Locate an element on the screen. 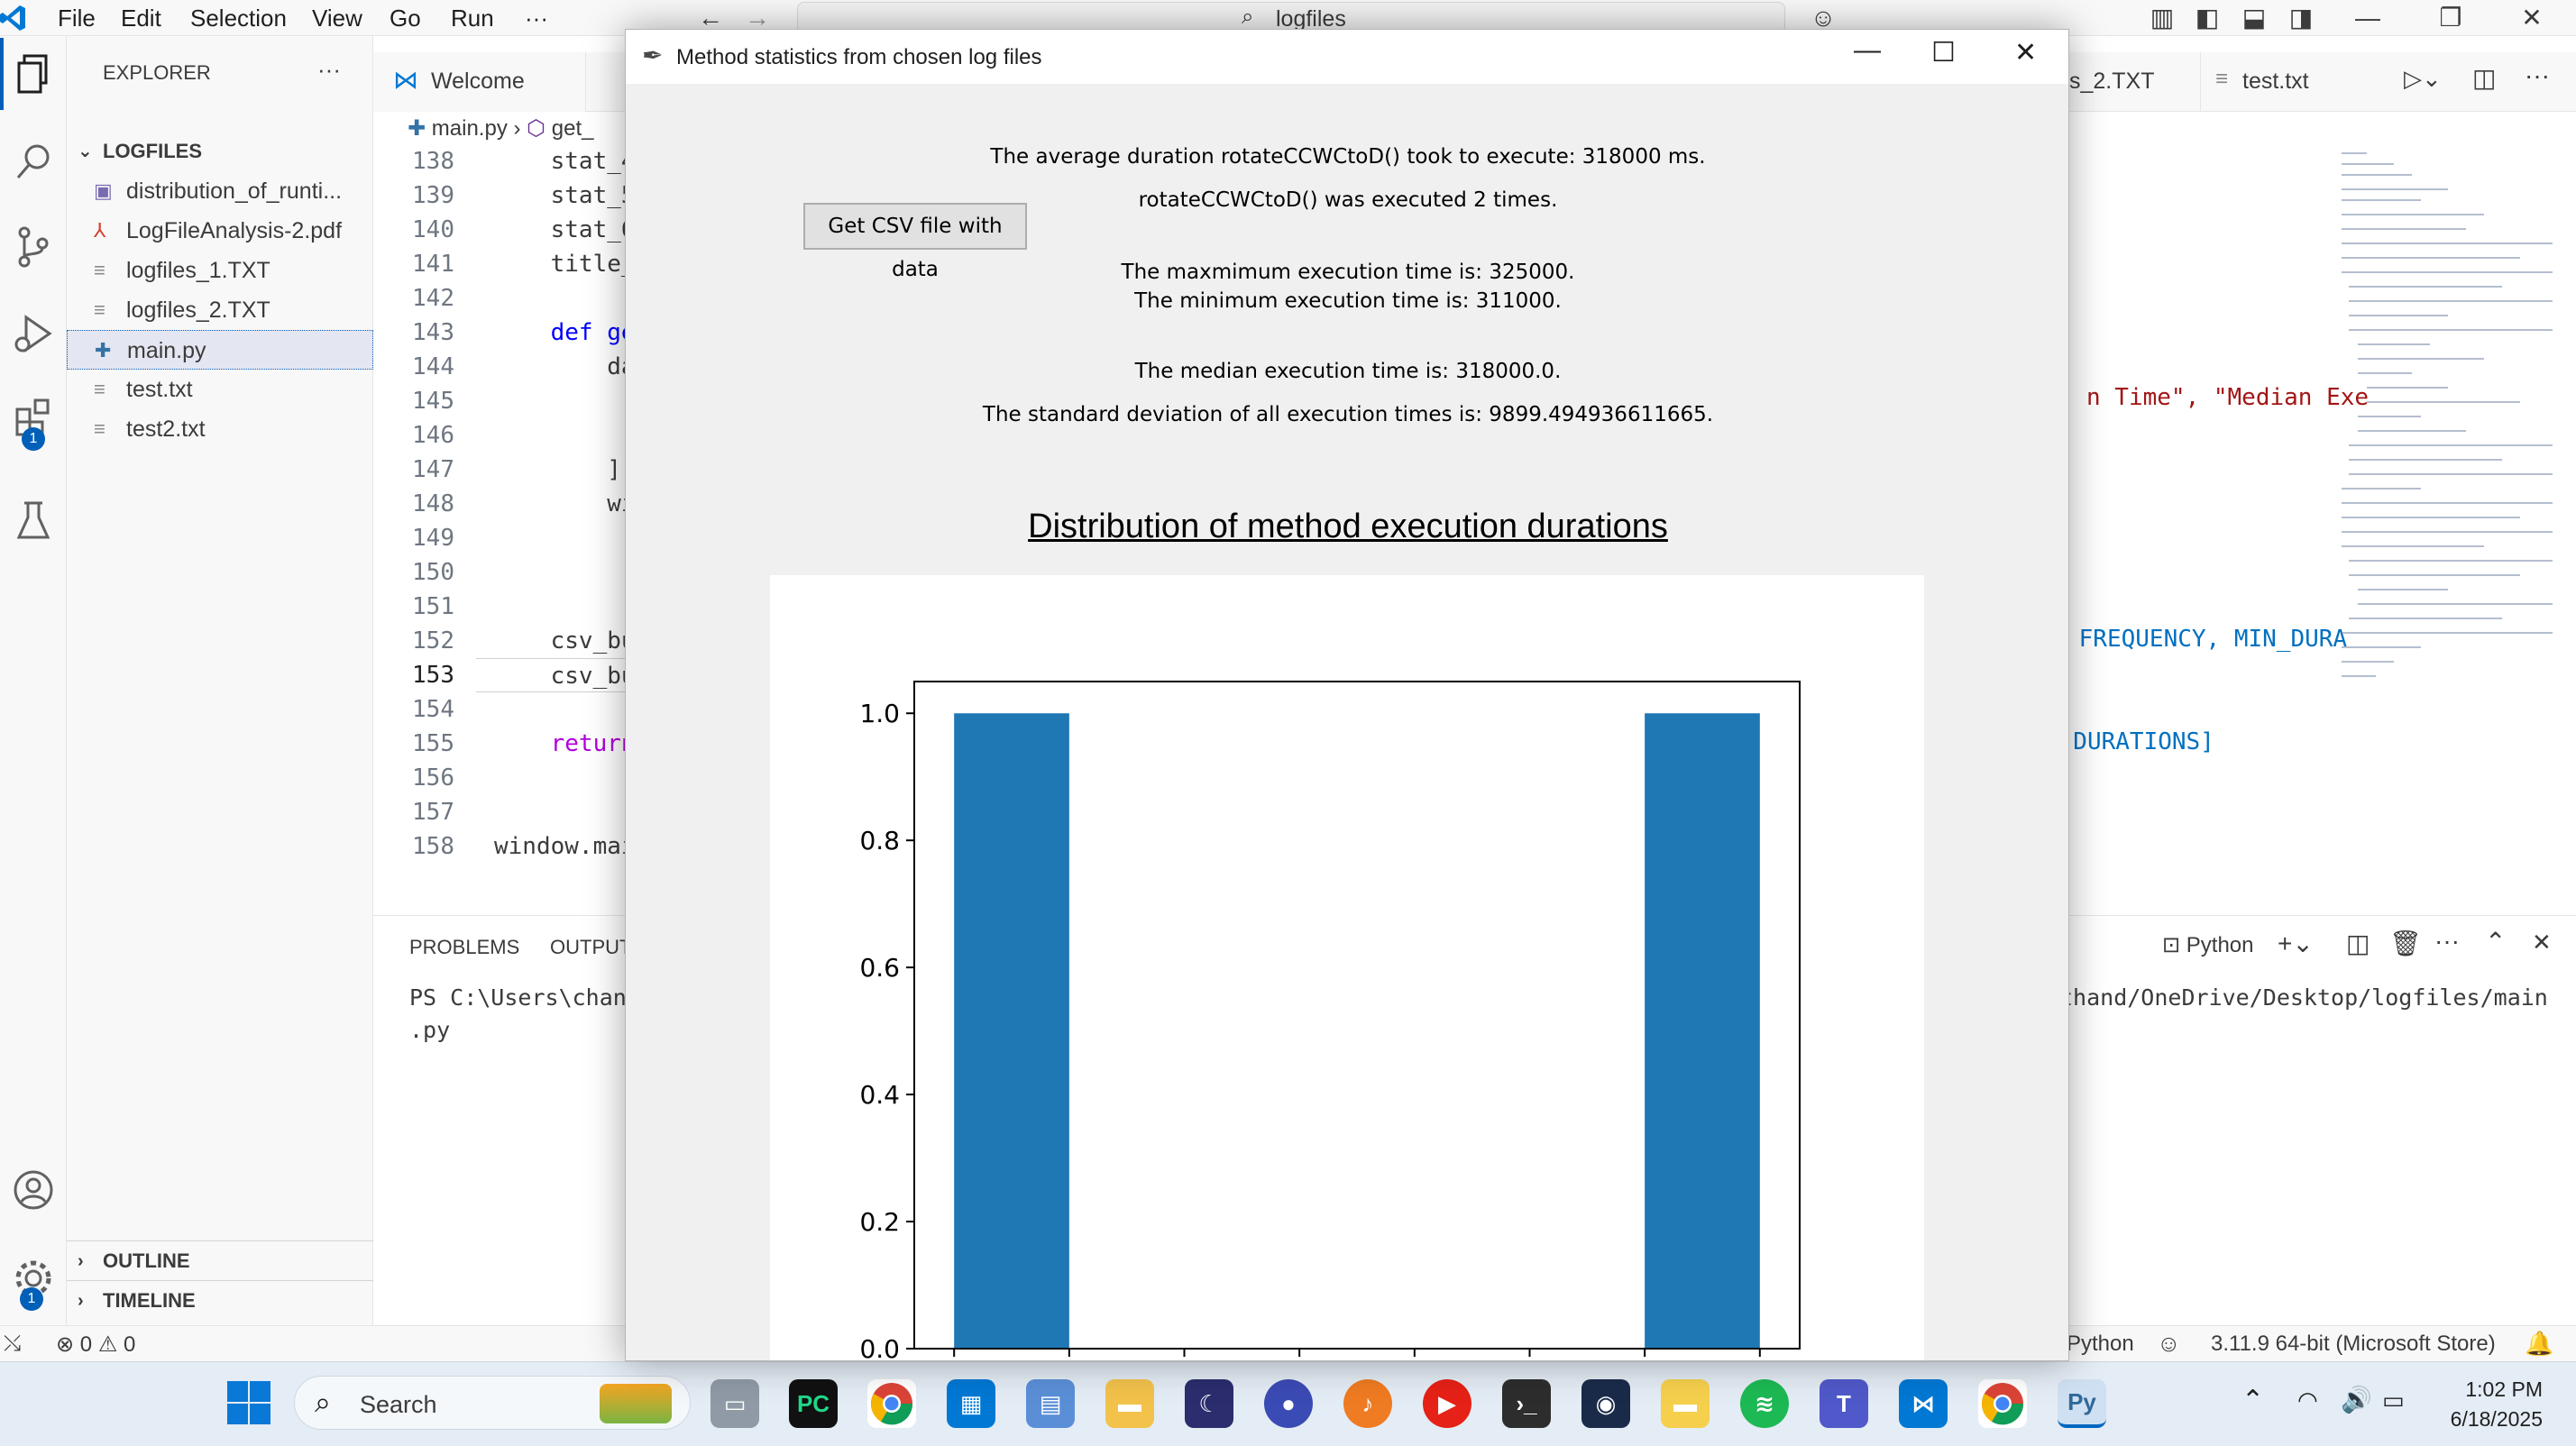 Image resolution: width=2576 pixels, height=1446 pixels. toggle-sidebar-icon: ◧ is located at coordinates (2207, 18).